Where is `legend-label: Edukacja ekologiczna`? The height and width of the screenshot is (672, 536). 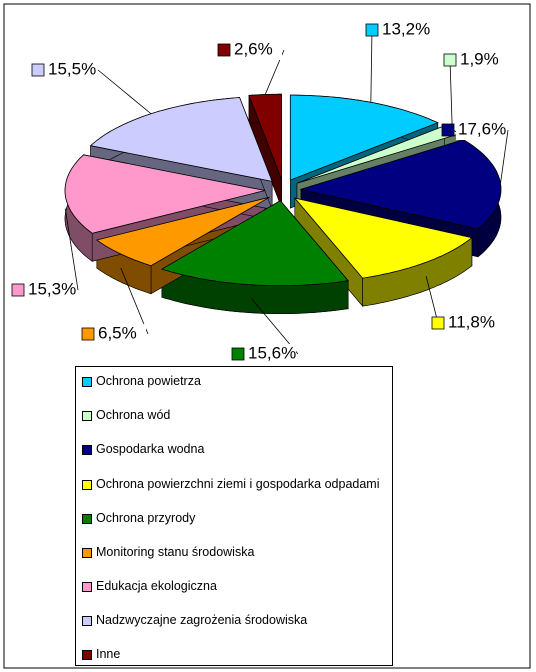
legend-label: Edukacja ekologiczna is located at coordinates (156, 586).